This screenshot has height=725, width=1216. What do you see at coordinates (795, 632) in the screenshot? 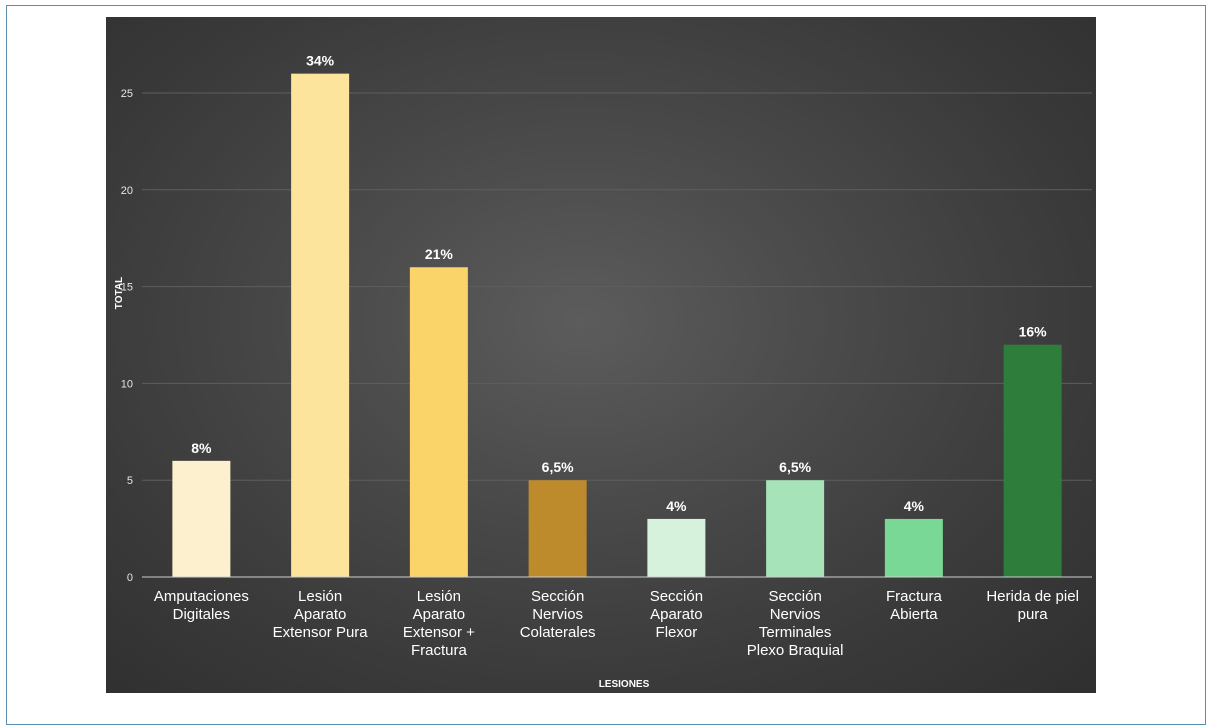
I see `x-tick-label: Terminales` at bounding box center [795, 632].